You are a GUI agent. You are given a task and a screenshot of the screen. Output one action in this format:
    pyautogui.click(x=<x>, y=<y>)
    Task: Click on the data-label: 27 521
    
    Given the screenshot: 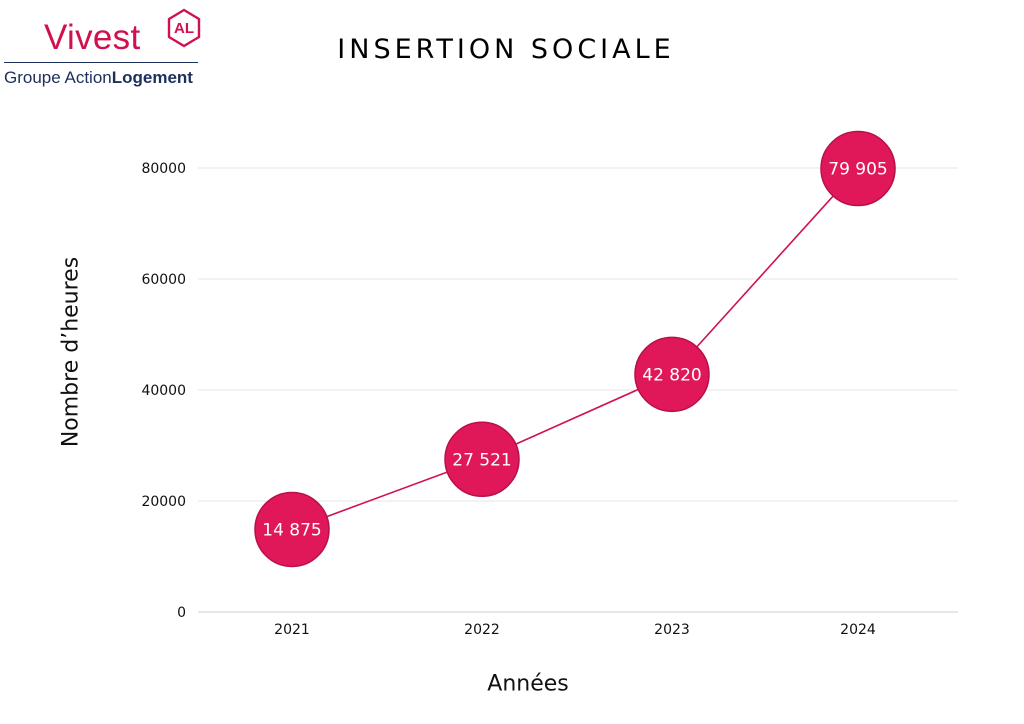 What is the action you would take?
    pyautogui.click(x=481, y=460)
    